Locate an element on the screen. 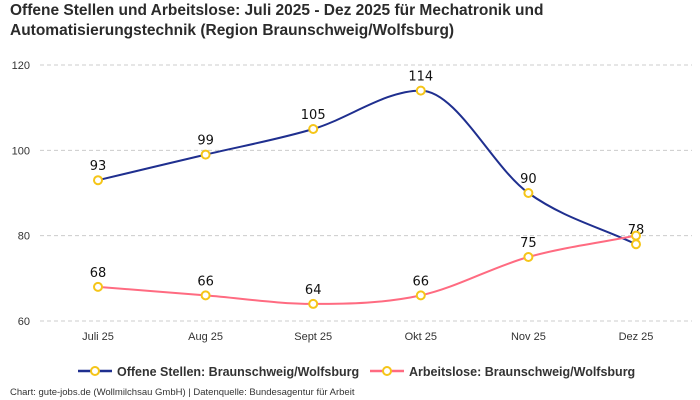  data-label: 114 is located at coordinates (420, 77).